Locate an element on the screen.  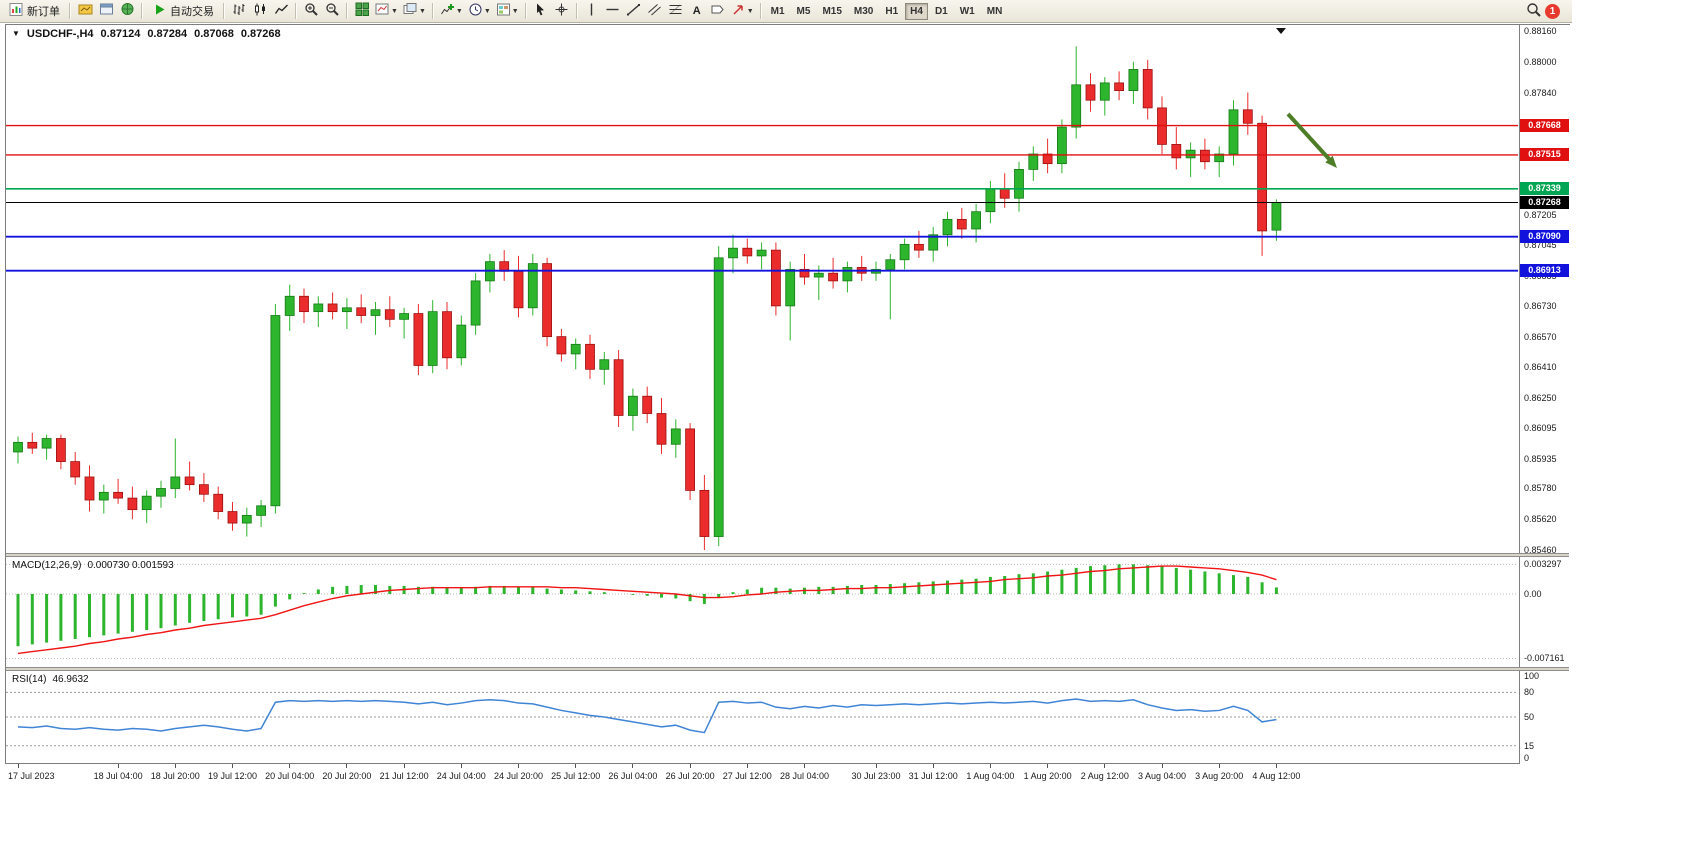
price-axis-label: 0.86410 is located at coordinates (1540, 367).